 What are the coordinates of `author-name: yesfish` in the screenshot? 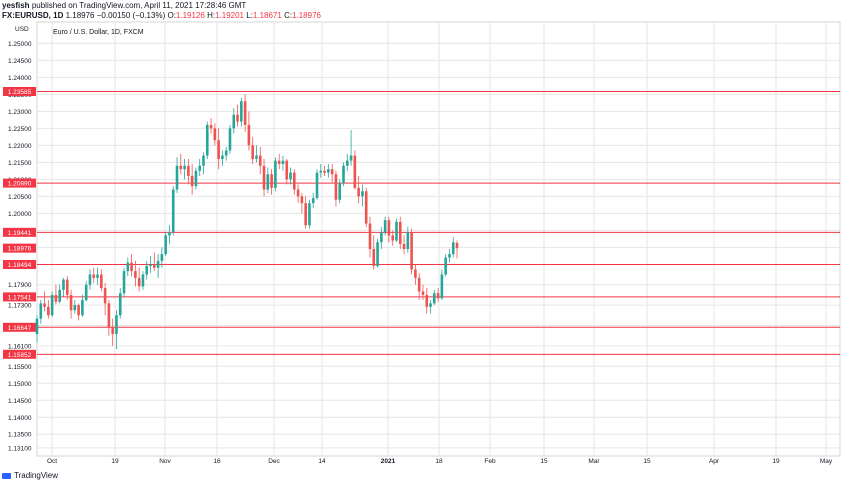 It's located at (16, 5).